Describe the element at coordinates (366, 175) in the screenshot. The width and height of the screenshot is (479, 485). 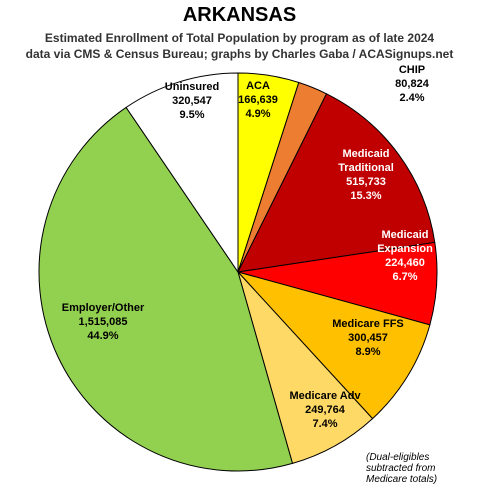
I see `slice-label: Medicaid Traditional 515,733 15.3%` at that location.